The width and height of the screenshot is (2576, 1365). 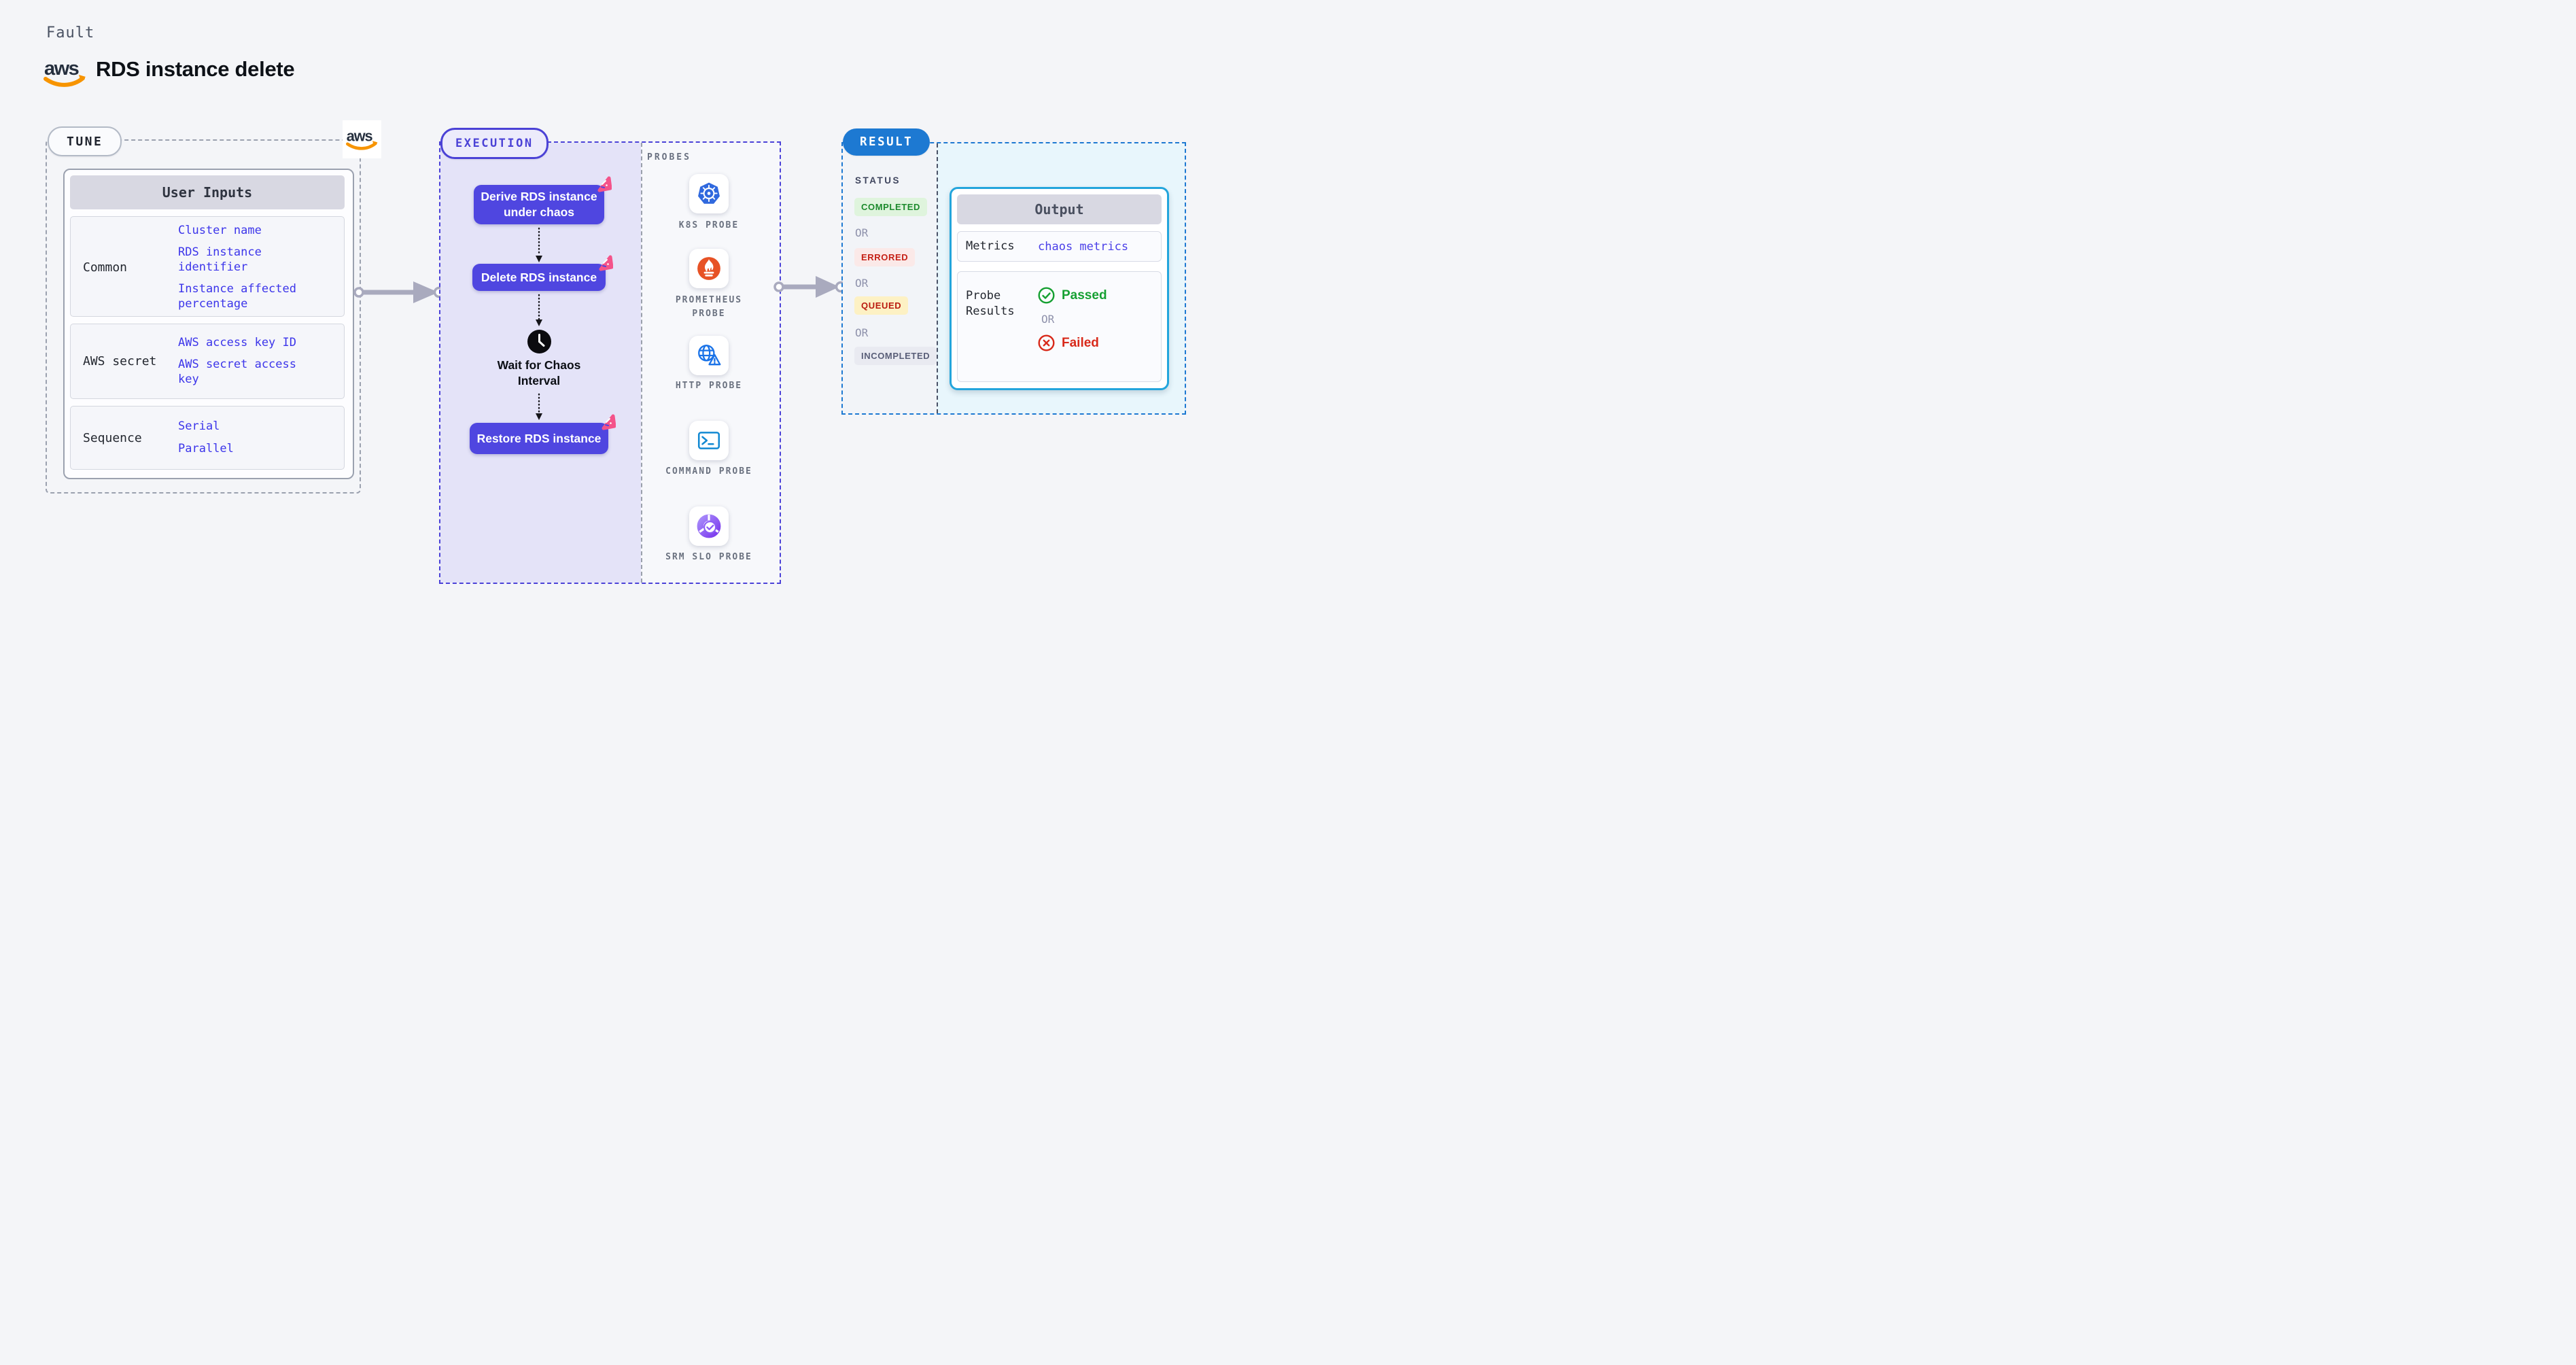 I want to click on input-link: Instance affected percentage, so click(x=237, y=296).